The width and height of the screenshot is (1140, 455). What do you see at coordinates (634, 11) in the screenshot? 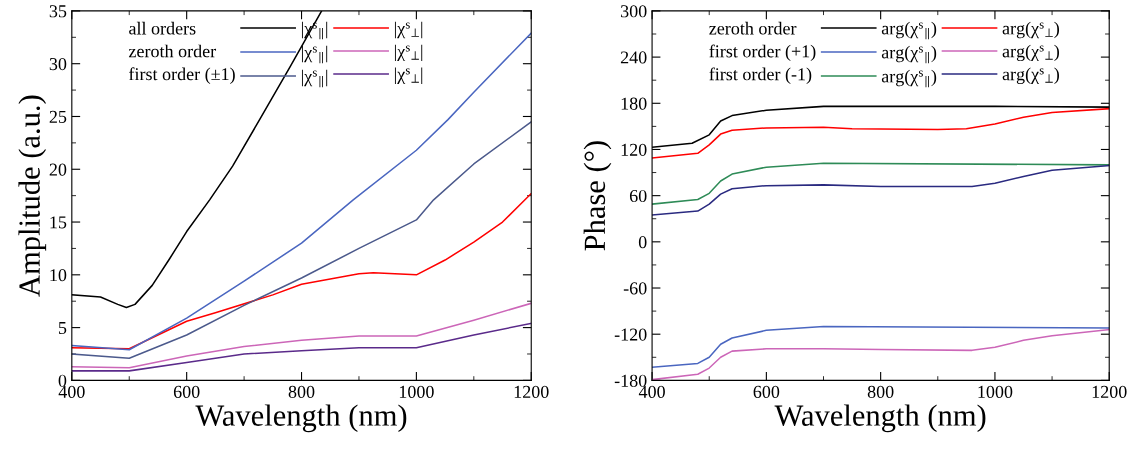
I see `y-tick-label: 300` at bounding box center [634, 11].